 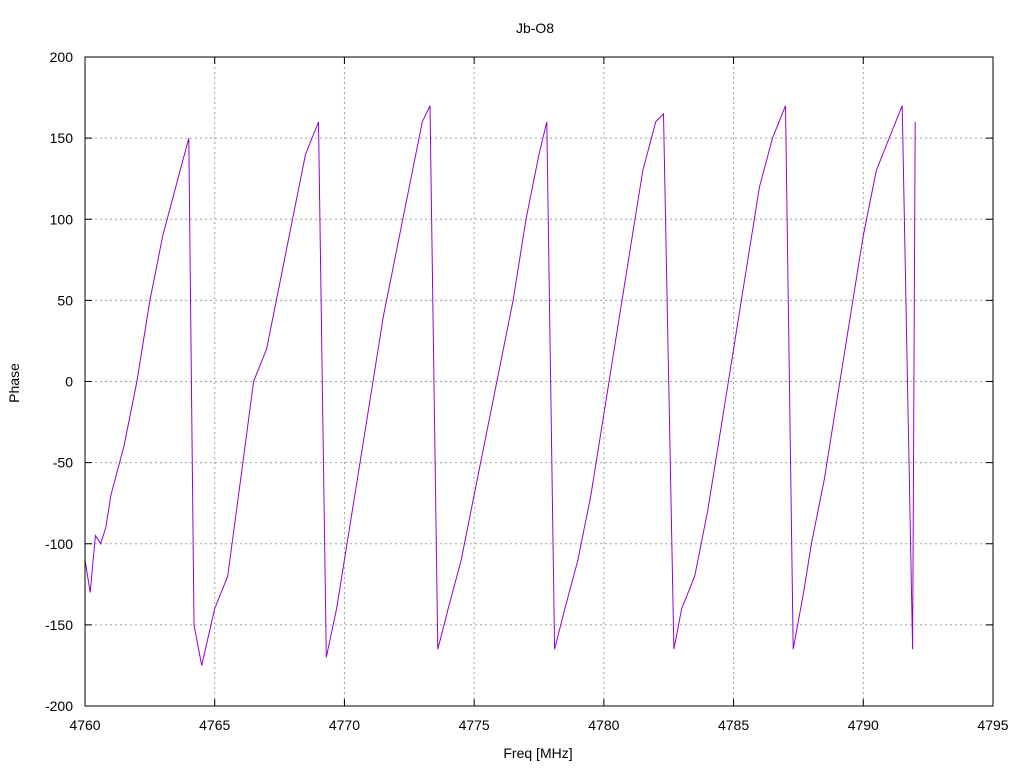 What do you see at coordinates (59, 544) in the screenshot?
I see `y-tick-label: -100` at bounding box center [59, 544].